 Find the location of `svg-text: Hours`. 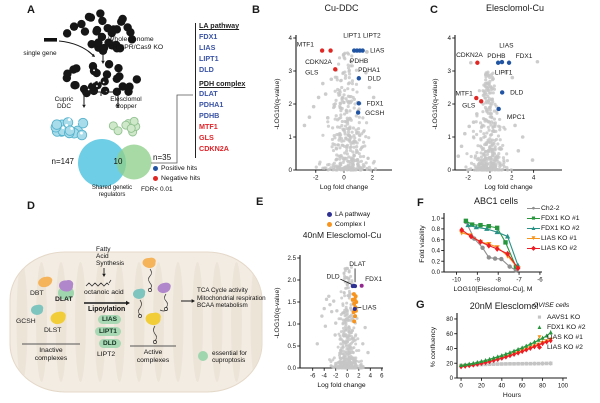

svg-text: Hours is located at coordinates (512, 395).